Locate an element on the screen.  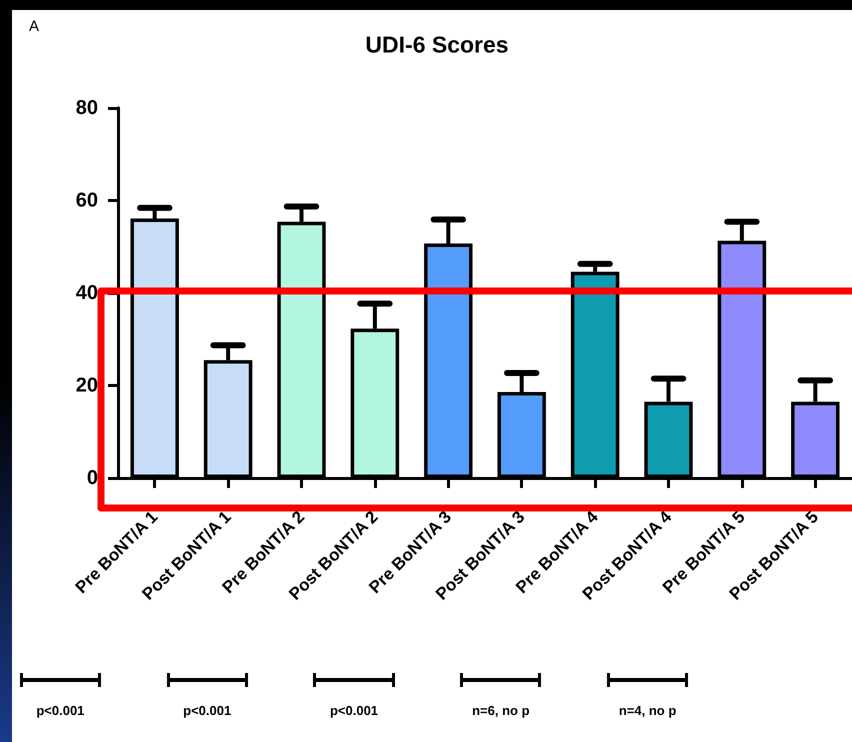
y-tick-label: 40 is located at coordinates (87, 293).